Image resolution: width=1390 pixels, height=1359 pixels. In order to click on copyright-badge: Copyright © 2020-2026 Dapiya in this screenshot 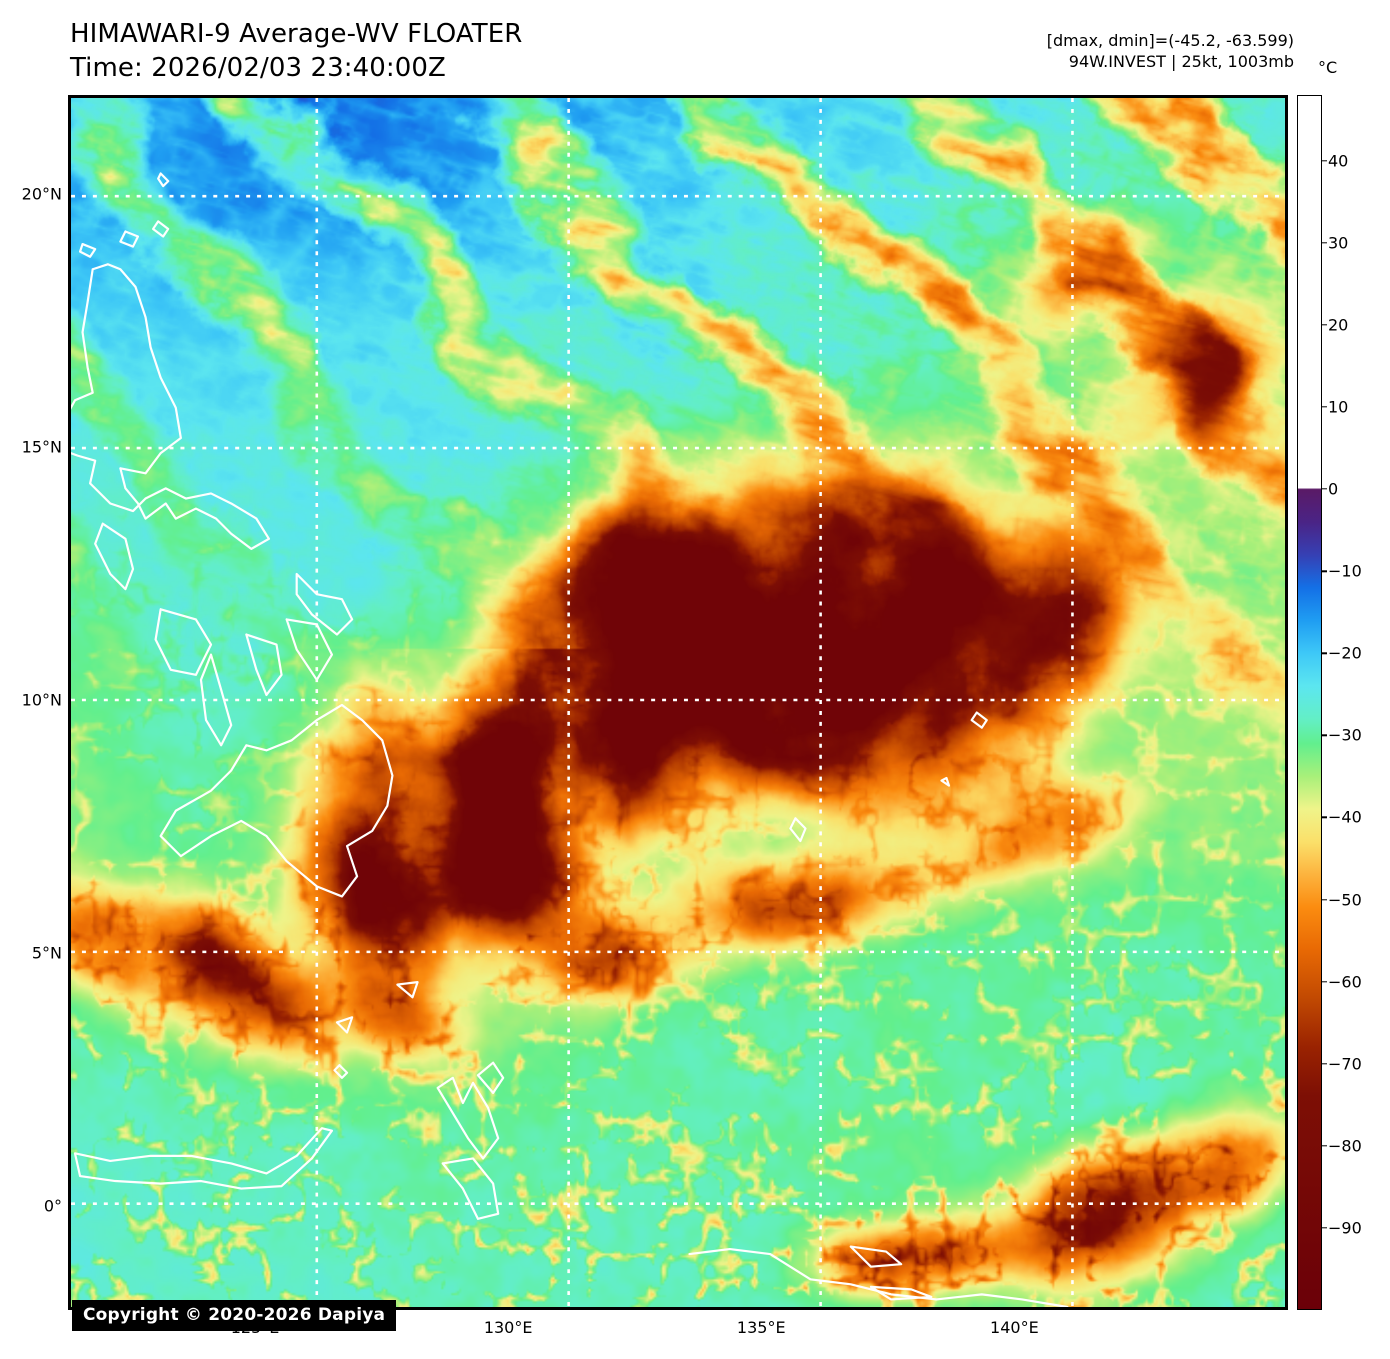, I will do `click(234, 1315)`.